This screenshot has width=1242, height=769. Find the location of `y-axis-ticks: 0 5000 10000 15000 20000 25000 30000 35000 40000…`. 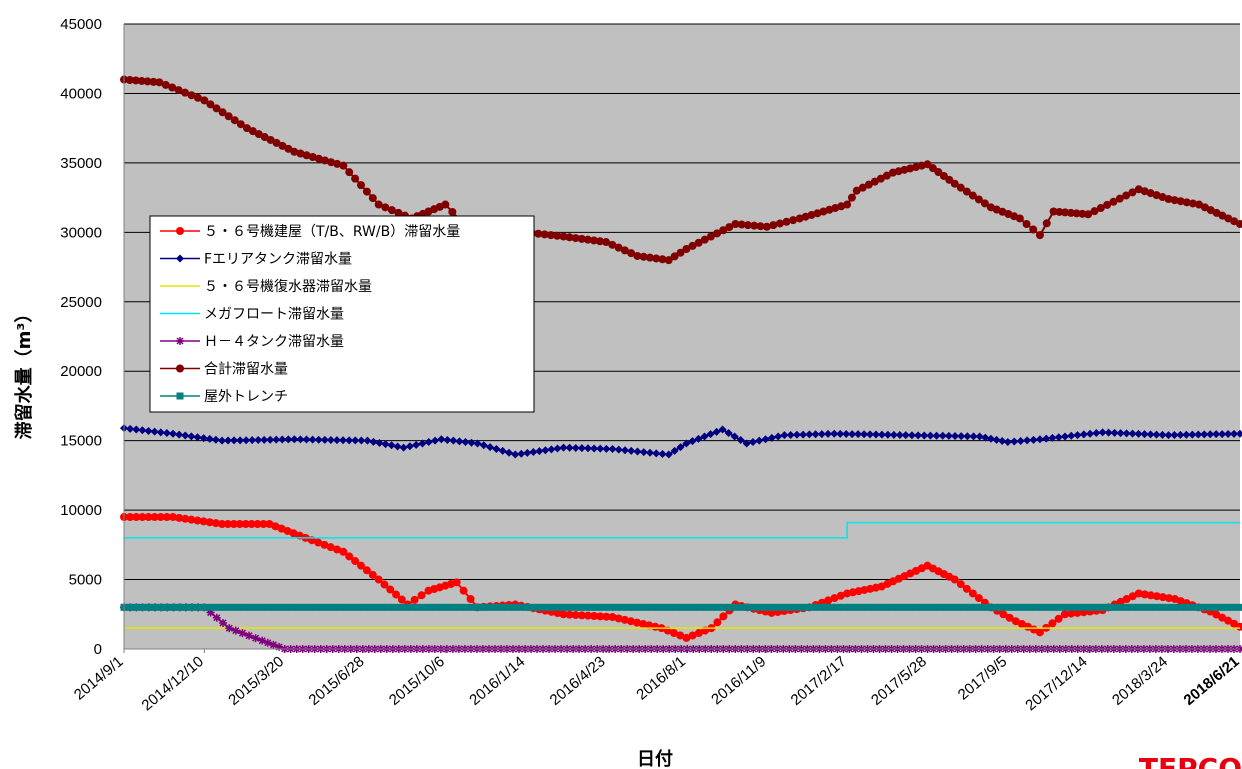

y-axis-ticks: 0 5000 10000 15000 20000 25000 30000 35000 40000… is located at coordinates (81, 337).